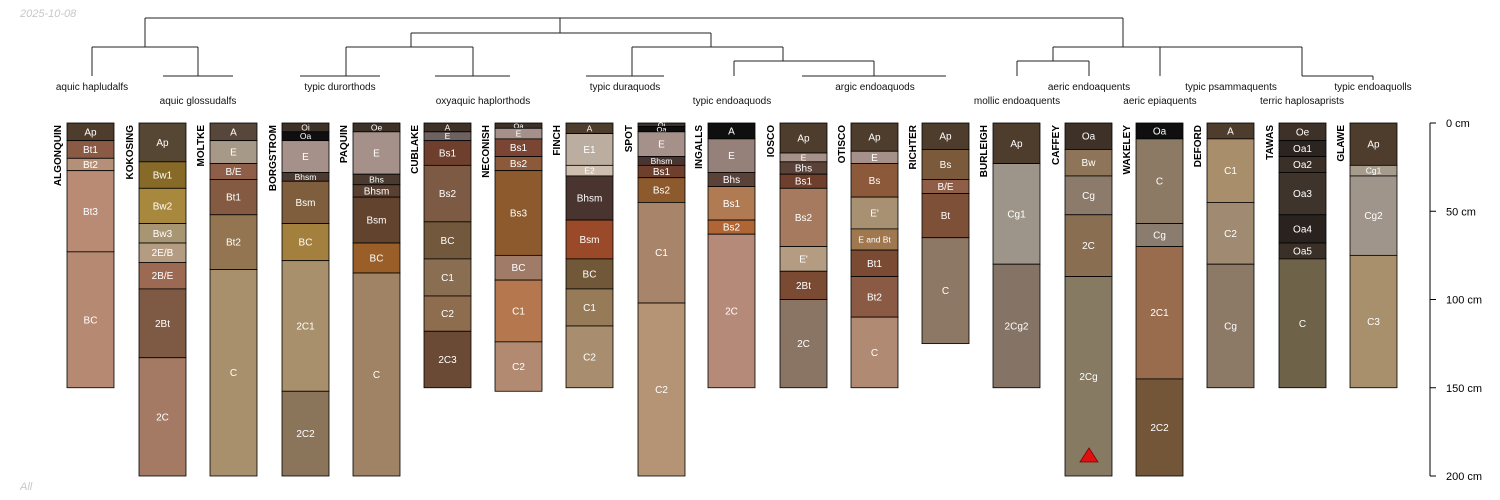 The image size is (1500, 500). Describe the element at coordinates (84, 255) in the screenshot. I see `profile-algonquin: ALGONQUIN Ap Bt1 Bt2 Bt3 BC` at that location.